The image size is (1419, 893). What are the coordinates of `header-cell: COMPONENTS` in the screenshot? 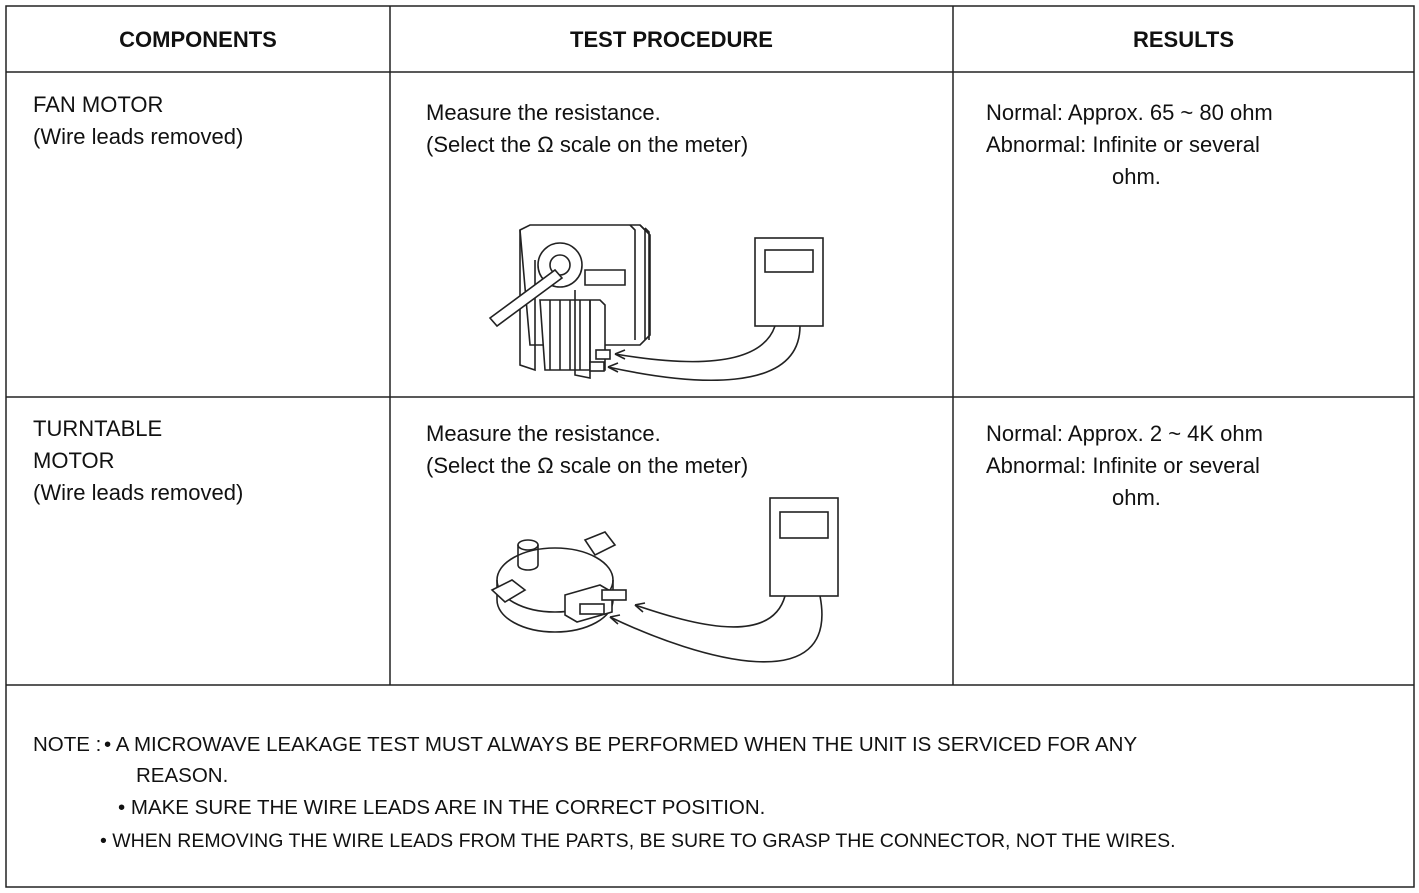 It's located at (198, 39).